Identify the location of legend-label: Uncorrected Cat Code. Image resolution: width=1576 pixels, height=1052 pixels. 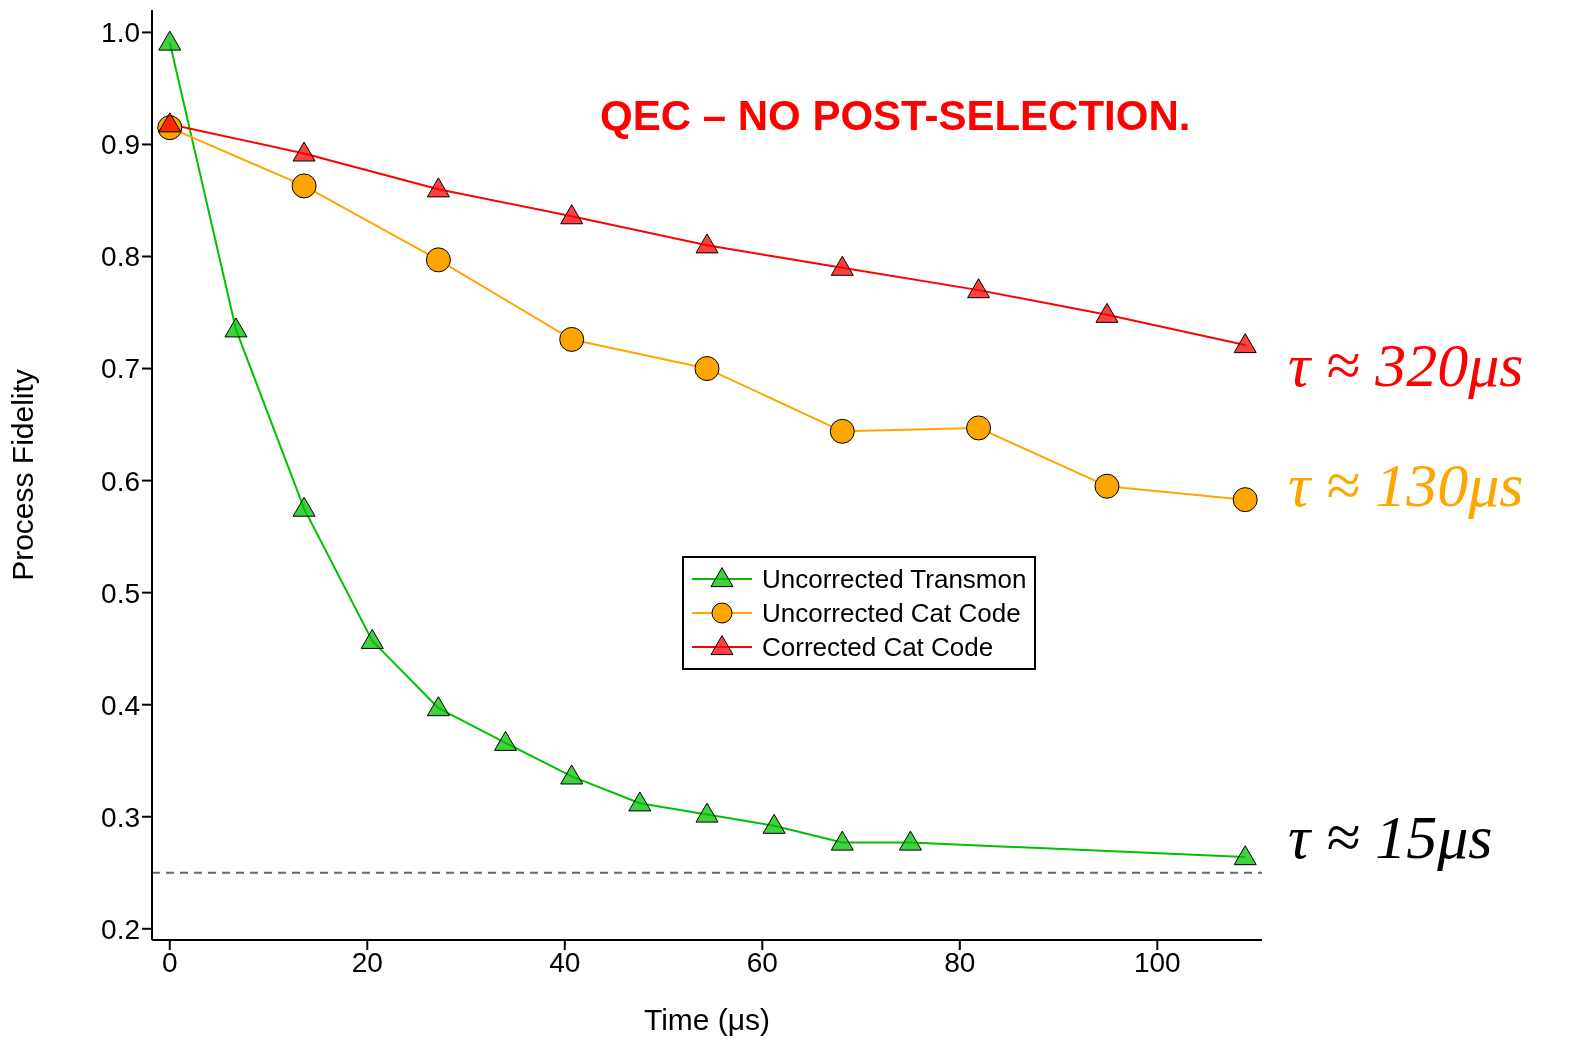
(891, 613).